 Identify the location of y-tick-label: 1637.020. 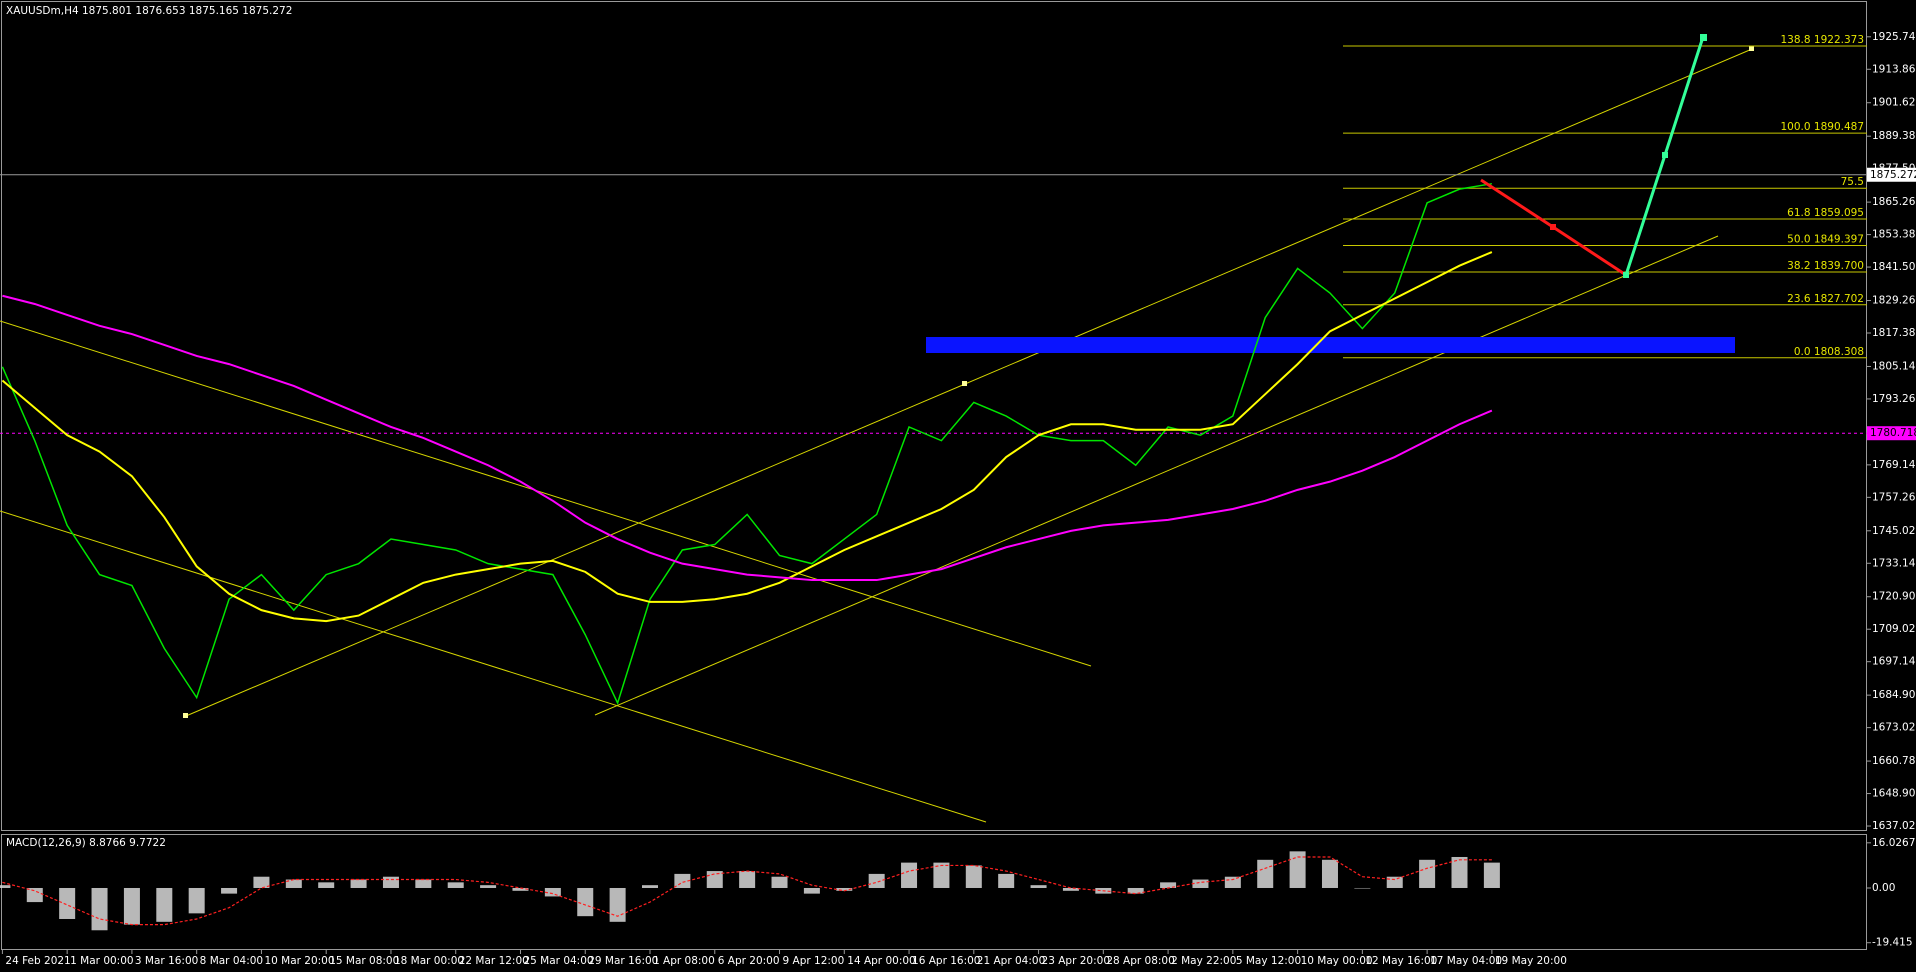
(1894, 826).